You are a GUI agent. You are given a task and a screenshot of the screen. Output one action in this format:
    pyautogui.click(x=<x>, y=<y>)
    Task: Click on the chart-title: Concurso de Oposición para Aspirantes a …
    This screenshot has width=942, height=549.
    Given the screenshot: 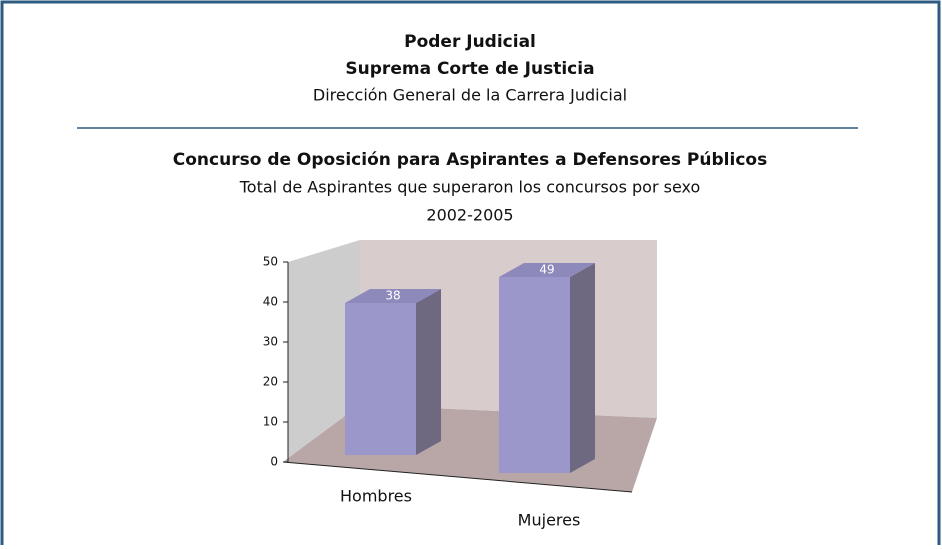 What is the action you would take?
    pyautogui.click(x=470, y=160)
    